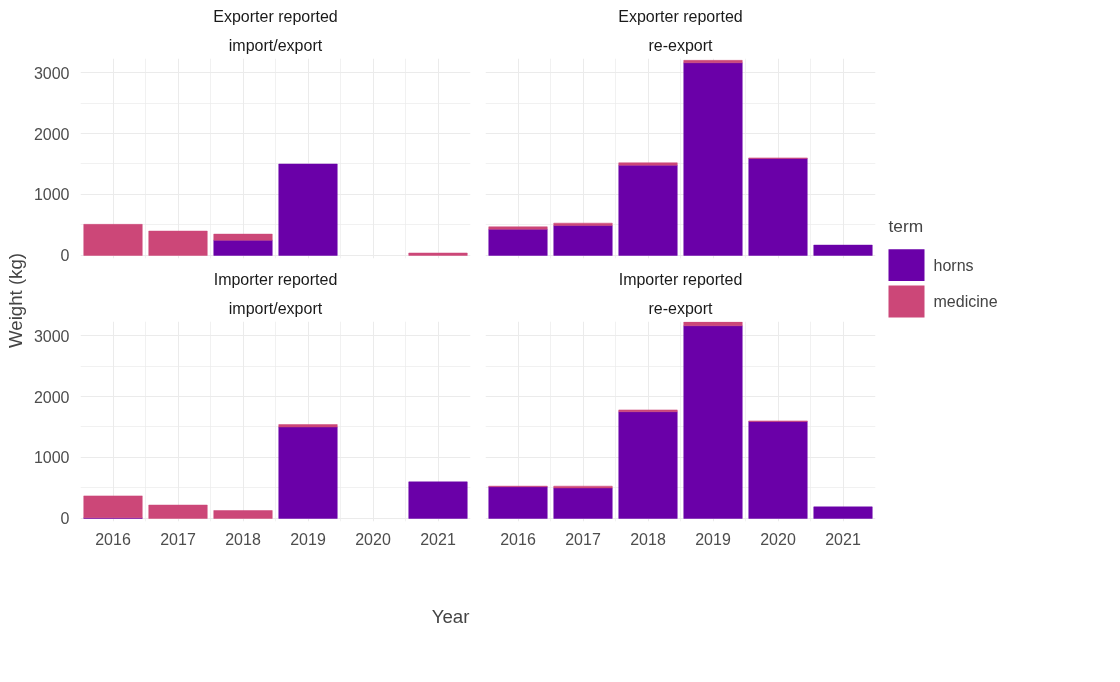 The width and height of the screenshot is (1120, 682). Describe the element at coordinates (15, 300) in the screenshot. I see `y-axis-title: Weight (kg)` at that location.